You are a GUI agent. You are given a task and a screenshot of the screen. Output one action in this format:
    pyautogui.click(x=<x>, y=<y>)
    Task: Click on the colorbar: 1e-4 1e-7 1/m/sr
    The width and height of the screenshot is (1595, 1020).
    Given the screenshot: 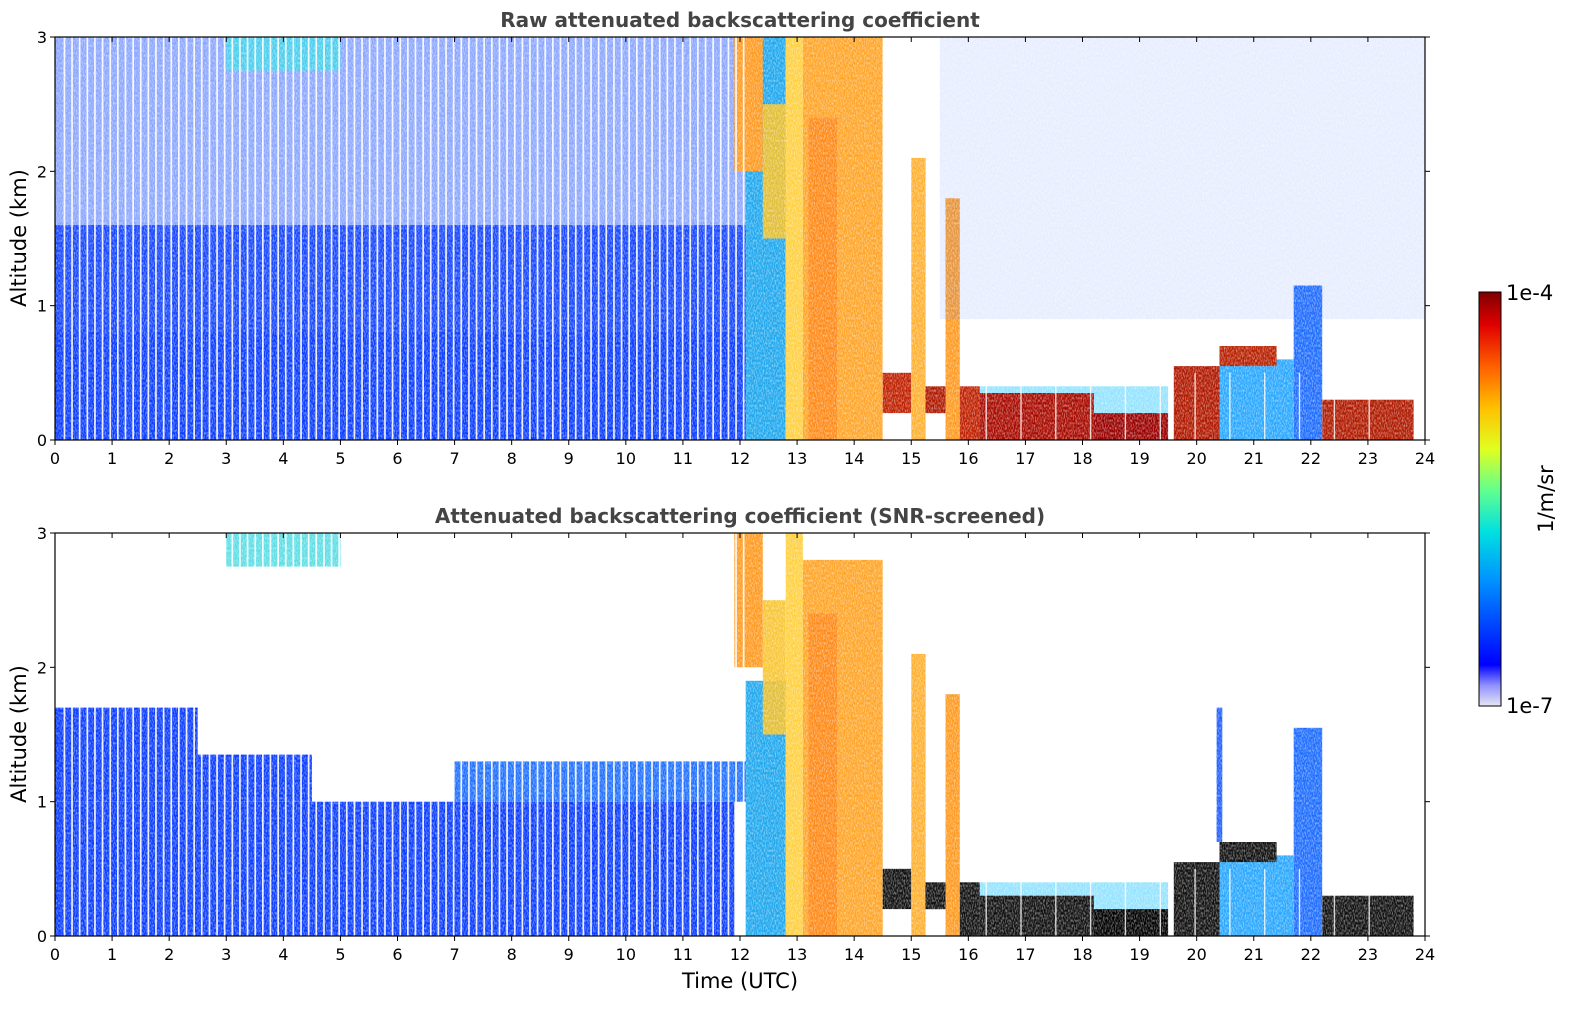 What is the action you would take?
    pyautogui.click(x=1518, y=499)
    